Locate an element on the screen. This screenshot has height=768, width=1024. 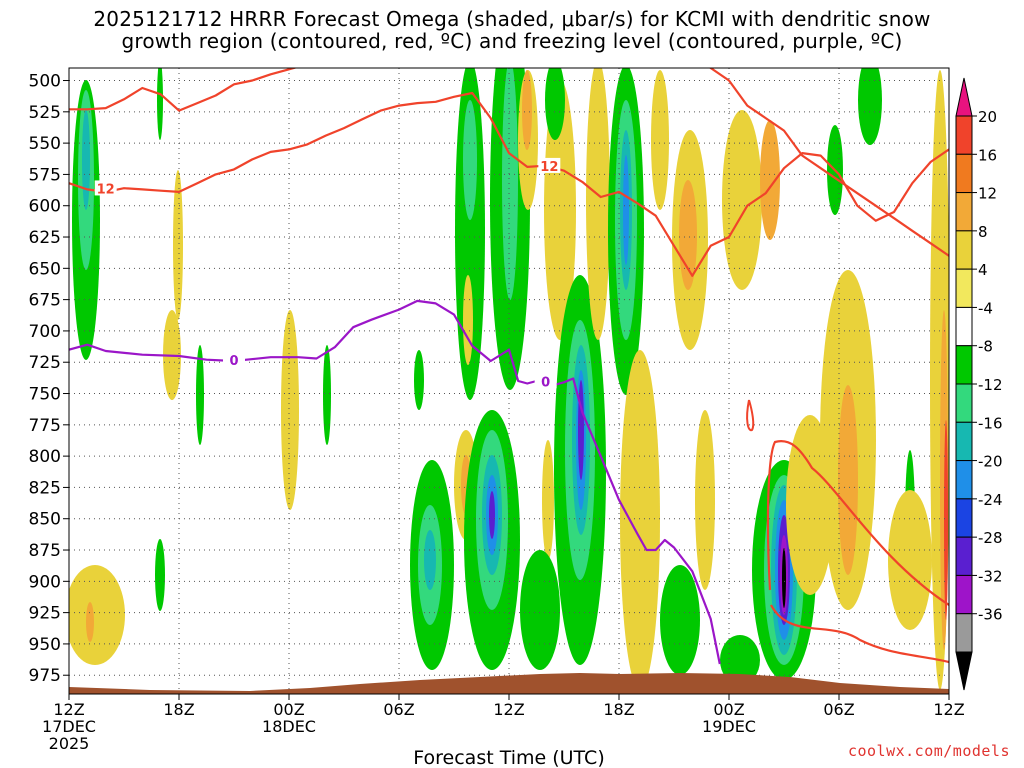
colorbar-tick-label: 16 is located at coordinates (987, 155).